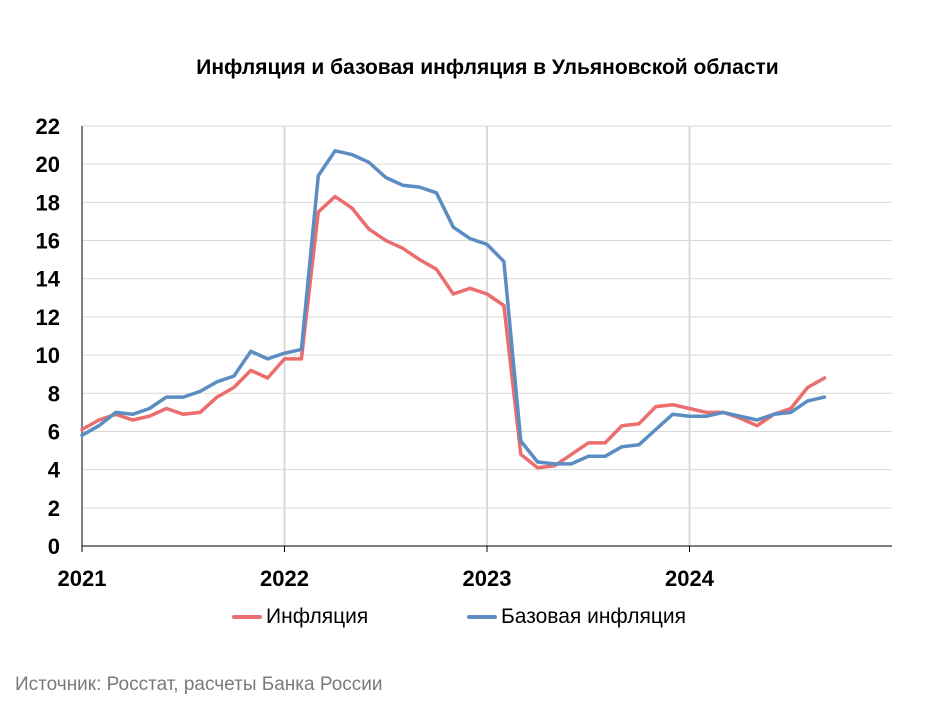 This screenshot has width=937, height=707. I want to click on legend-label-core-inflation: Базовая инфляция, so click(594, 616).